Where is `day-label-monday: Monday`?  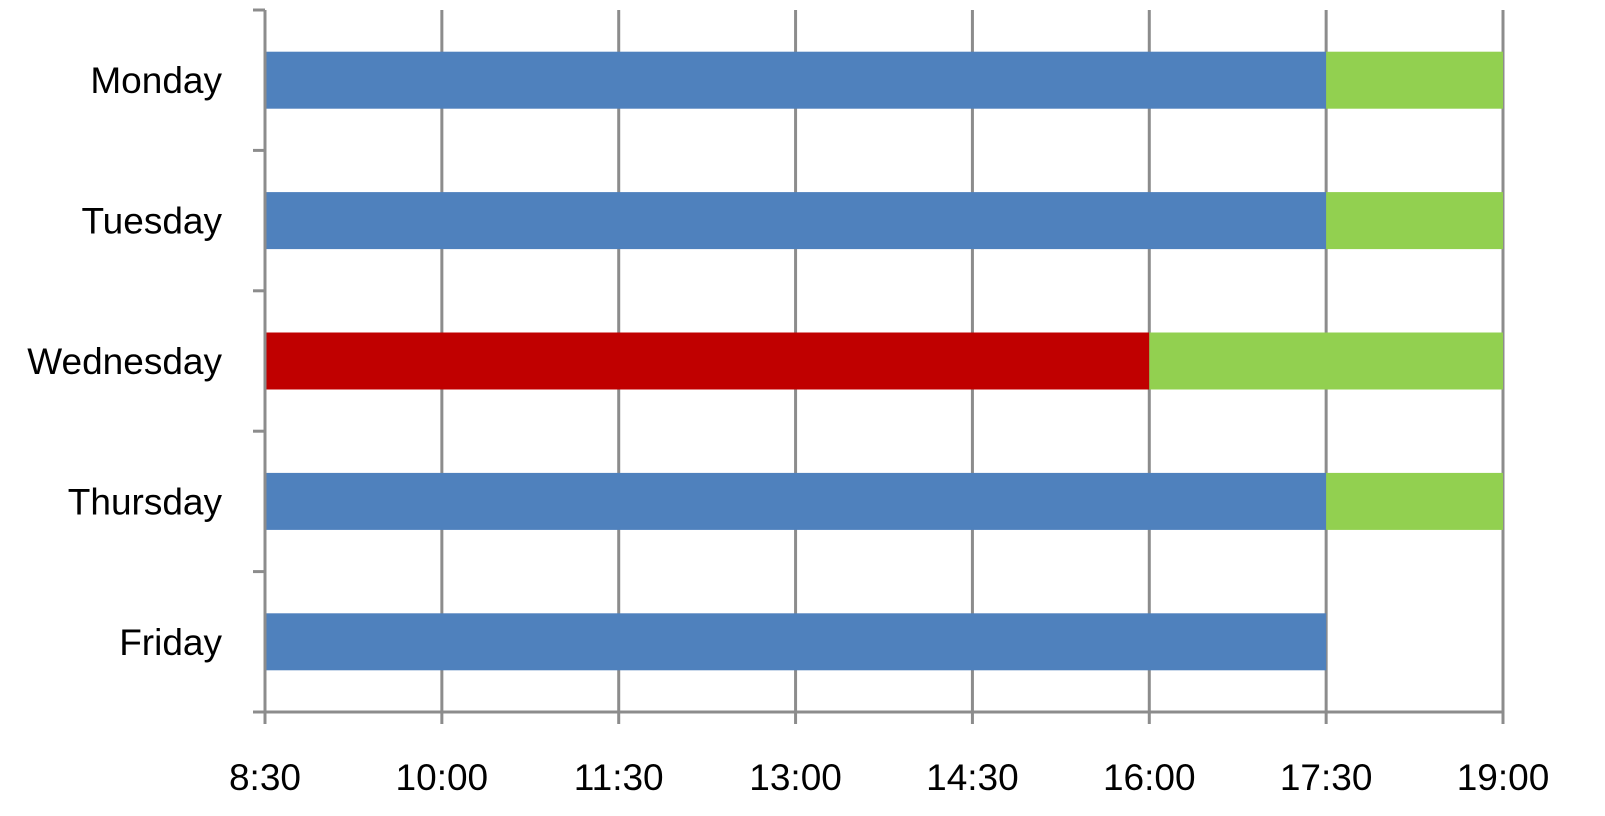
day-label-monday: Monday is located at coordinates (156, 80).